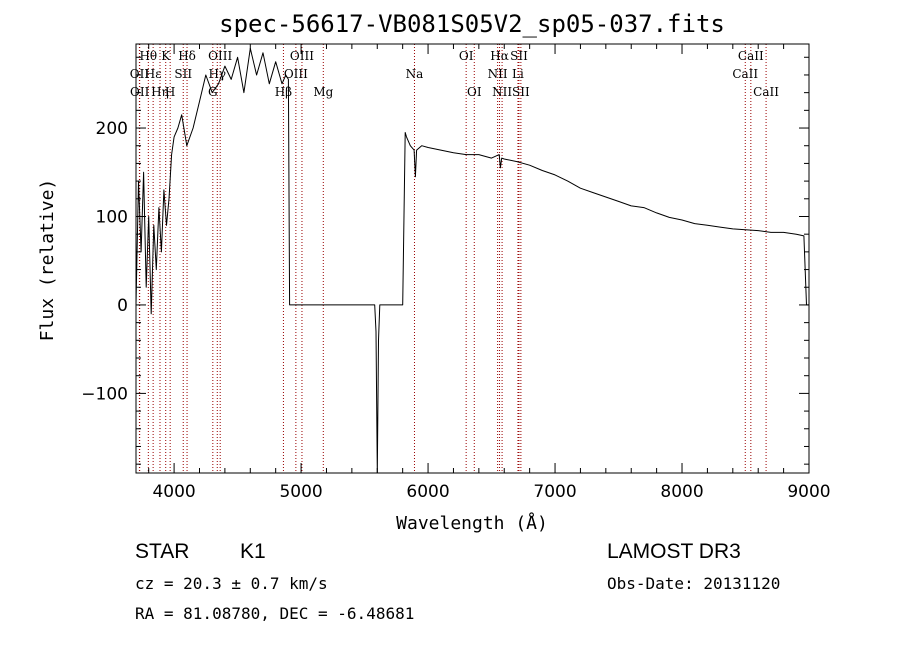 Image resolution: width=900 pixels, height=649 pixels. I want to click on line-label-2: OII, so click(140, 92).